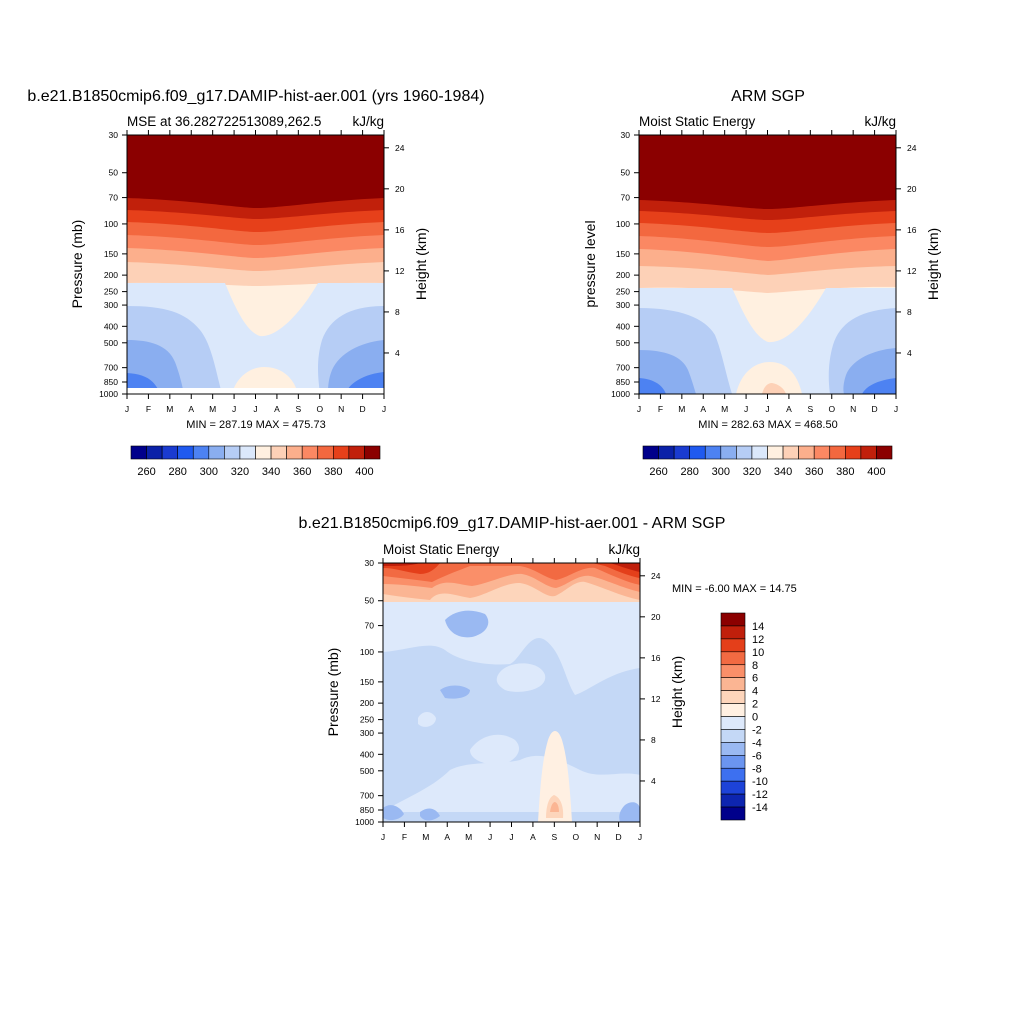 Image resolution: width=1024 pixels, height=1029 pixels. I want to click on y-tick-label: 1000, so click(364, 822).